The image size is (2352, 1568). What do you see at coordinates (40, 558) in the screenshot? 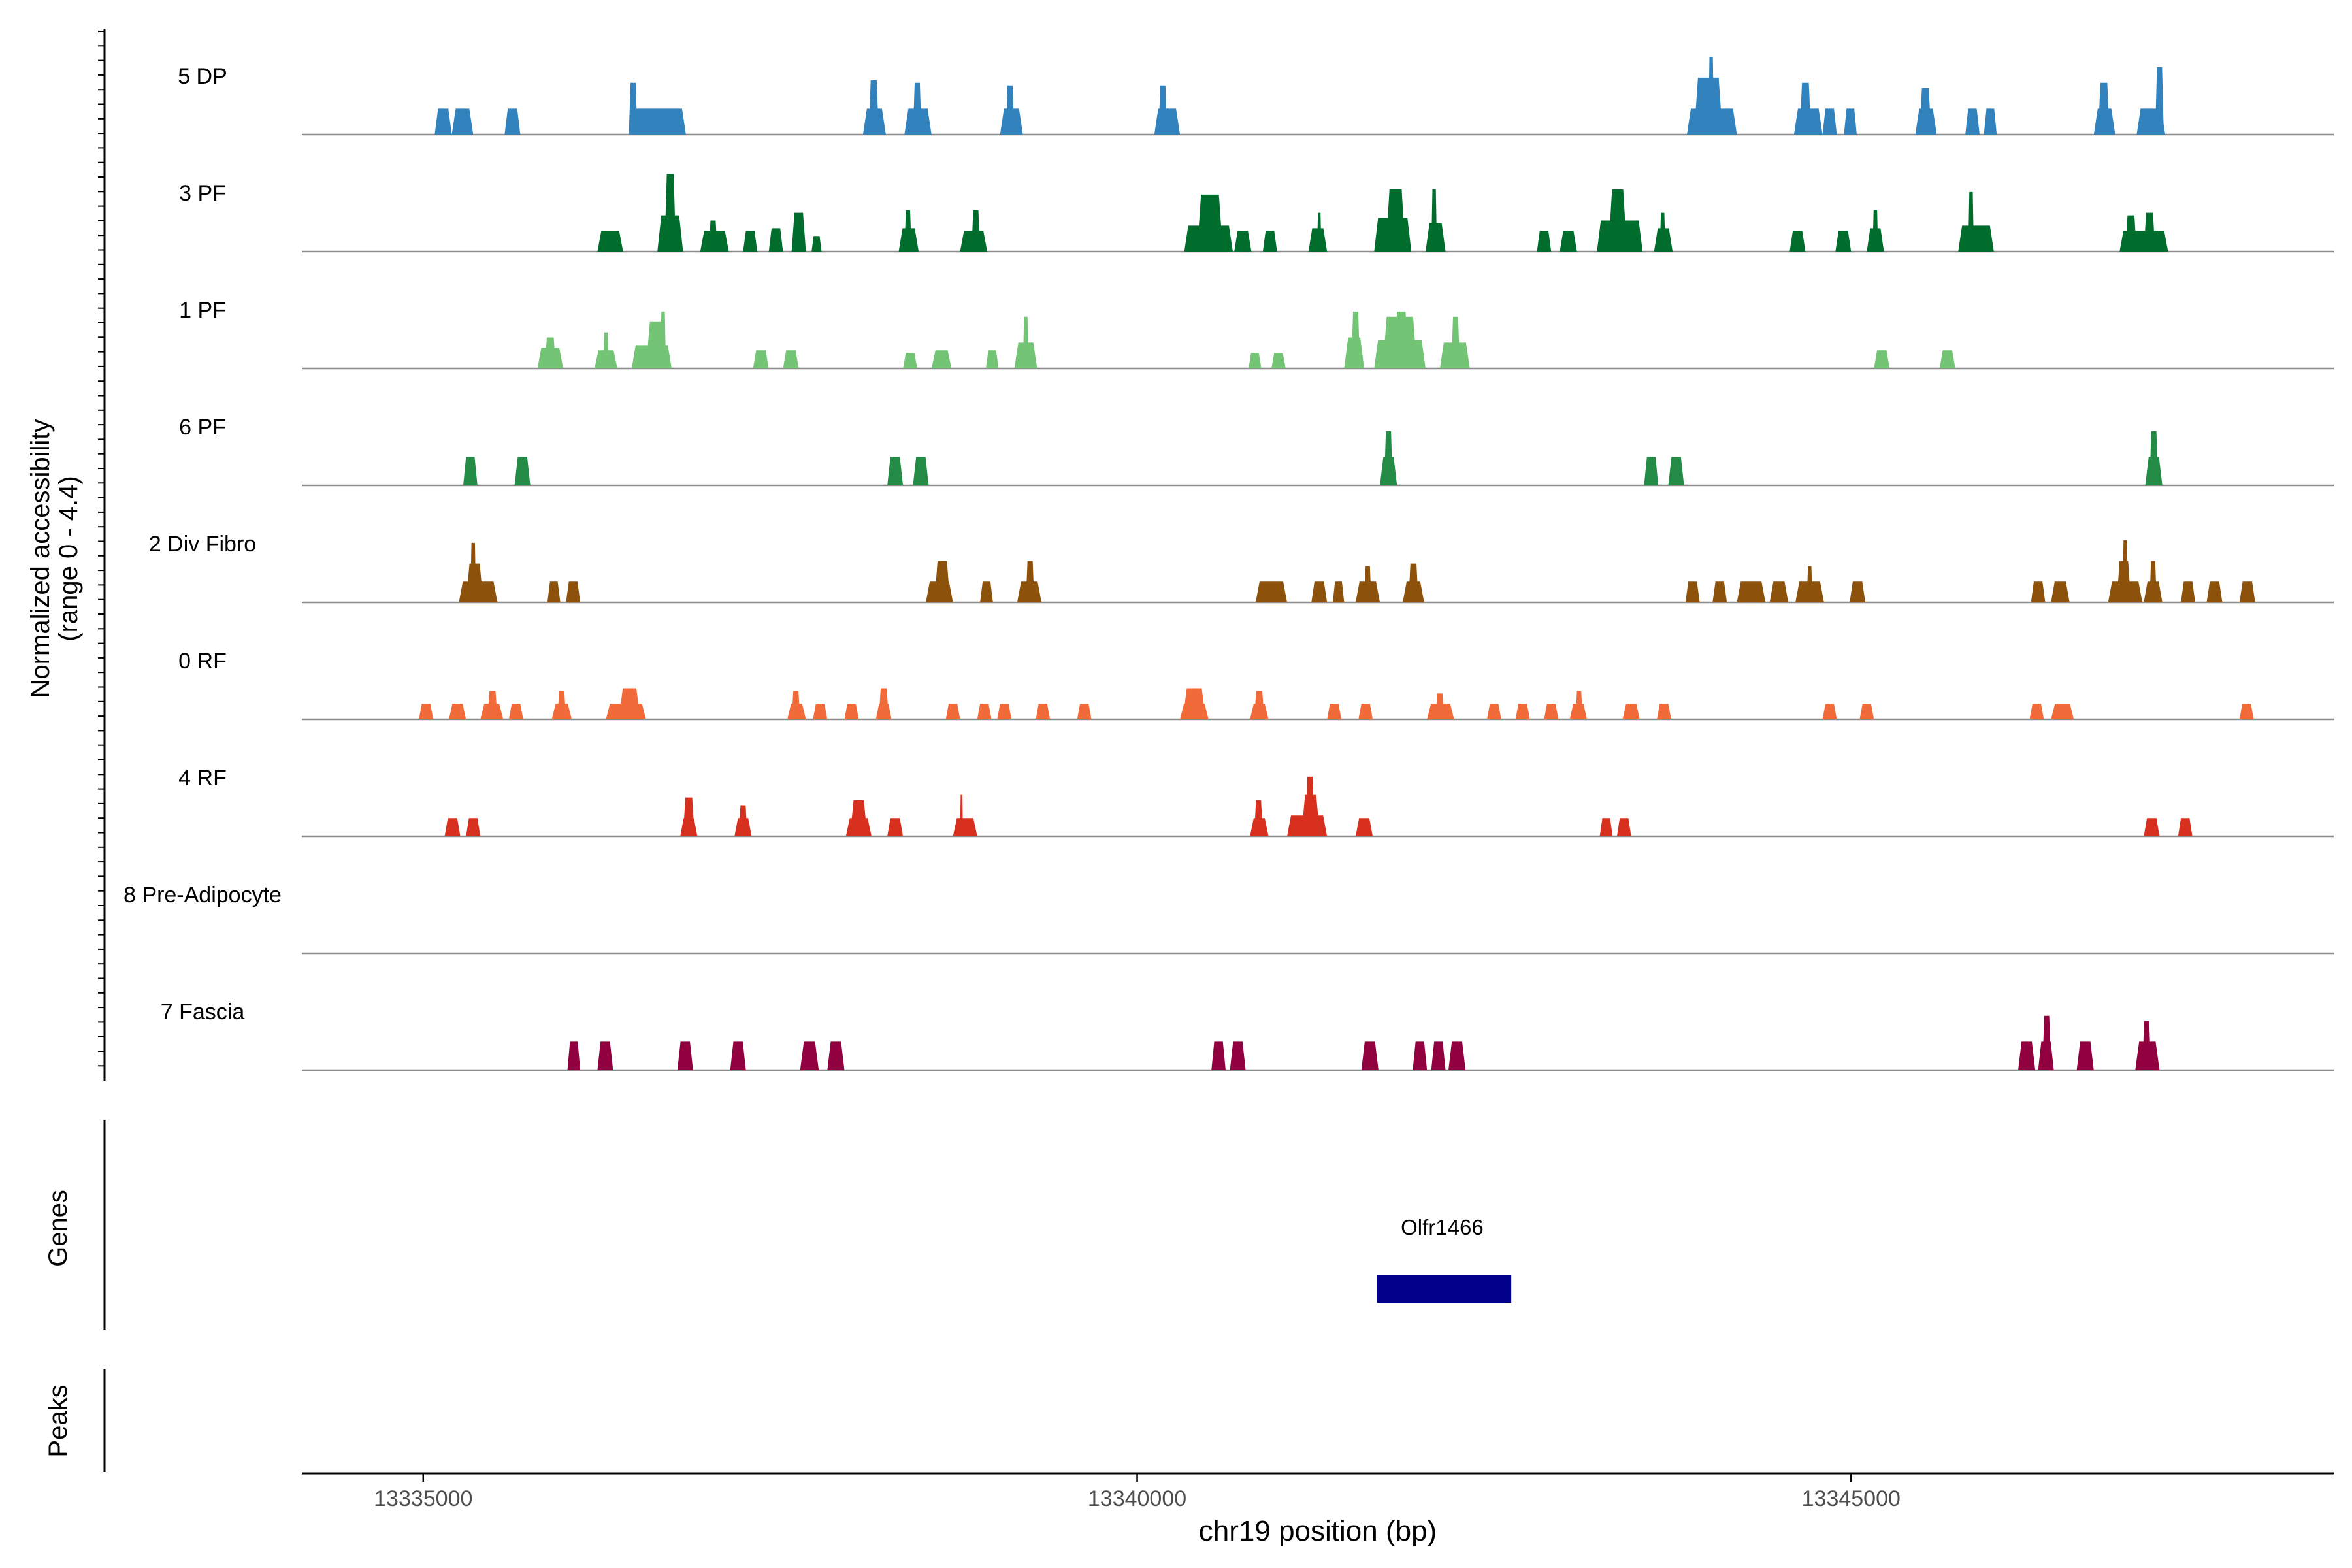
I see `y-axis-title-line1: Normalized accessibility` at bounding box center [40, 558].